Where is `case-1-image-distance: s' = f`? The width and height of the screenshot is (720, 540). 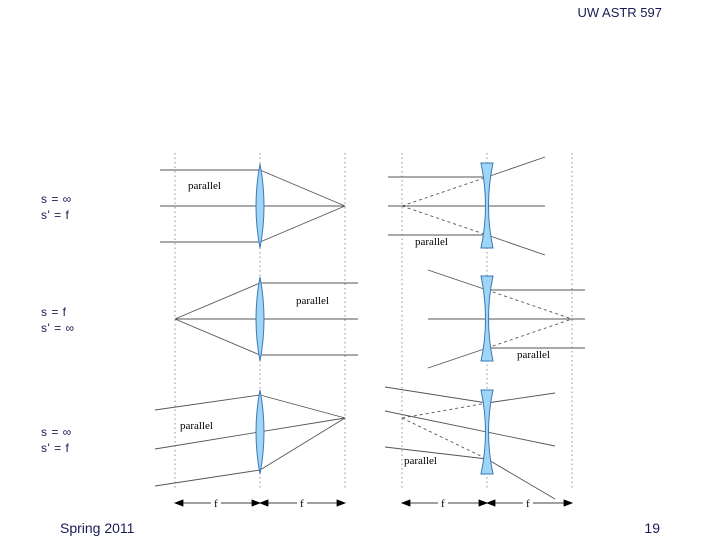
case-1-image-distance: s' = f is located at coordinates (55, 215).